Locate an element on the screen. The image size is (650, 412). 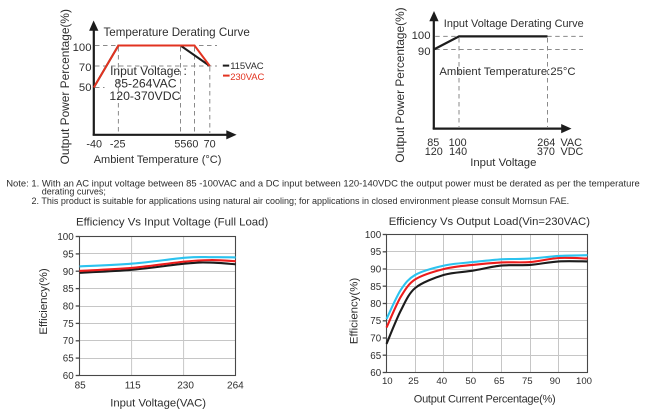
svg-text: Output Current Percentage(%) is located at coordinates (485, 399).